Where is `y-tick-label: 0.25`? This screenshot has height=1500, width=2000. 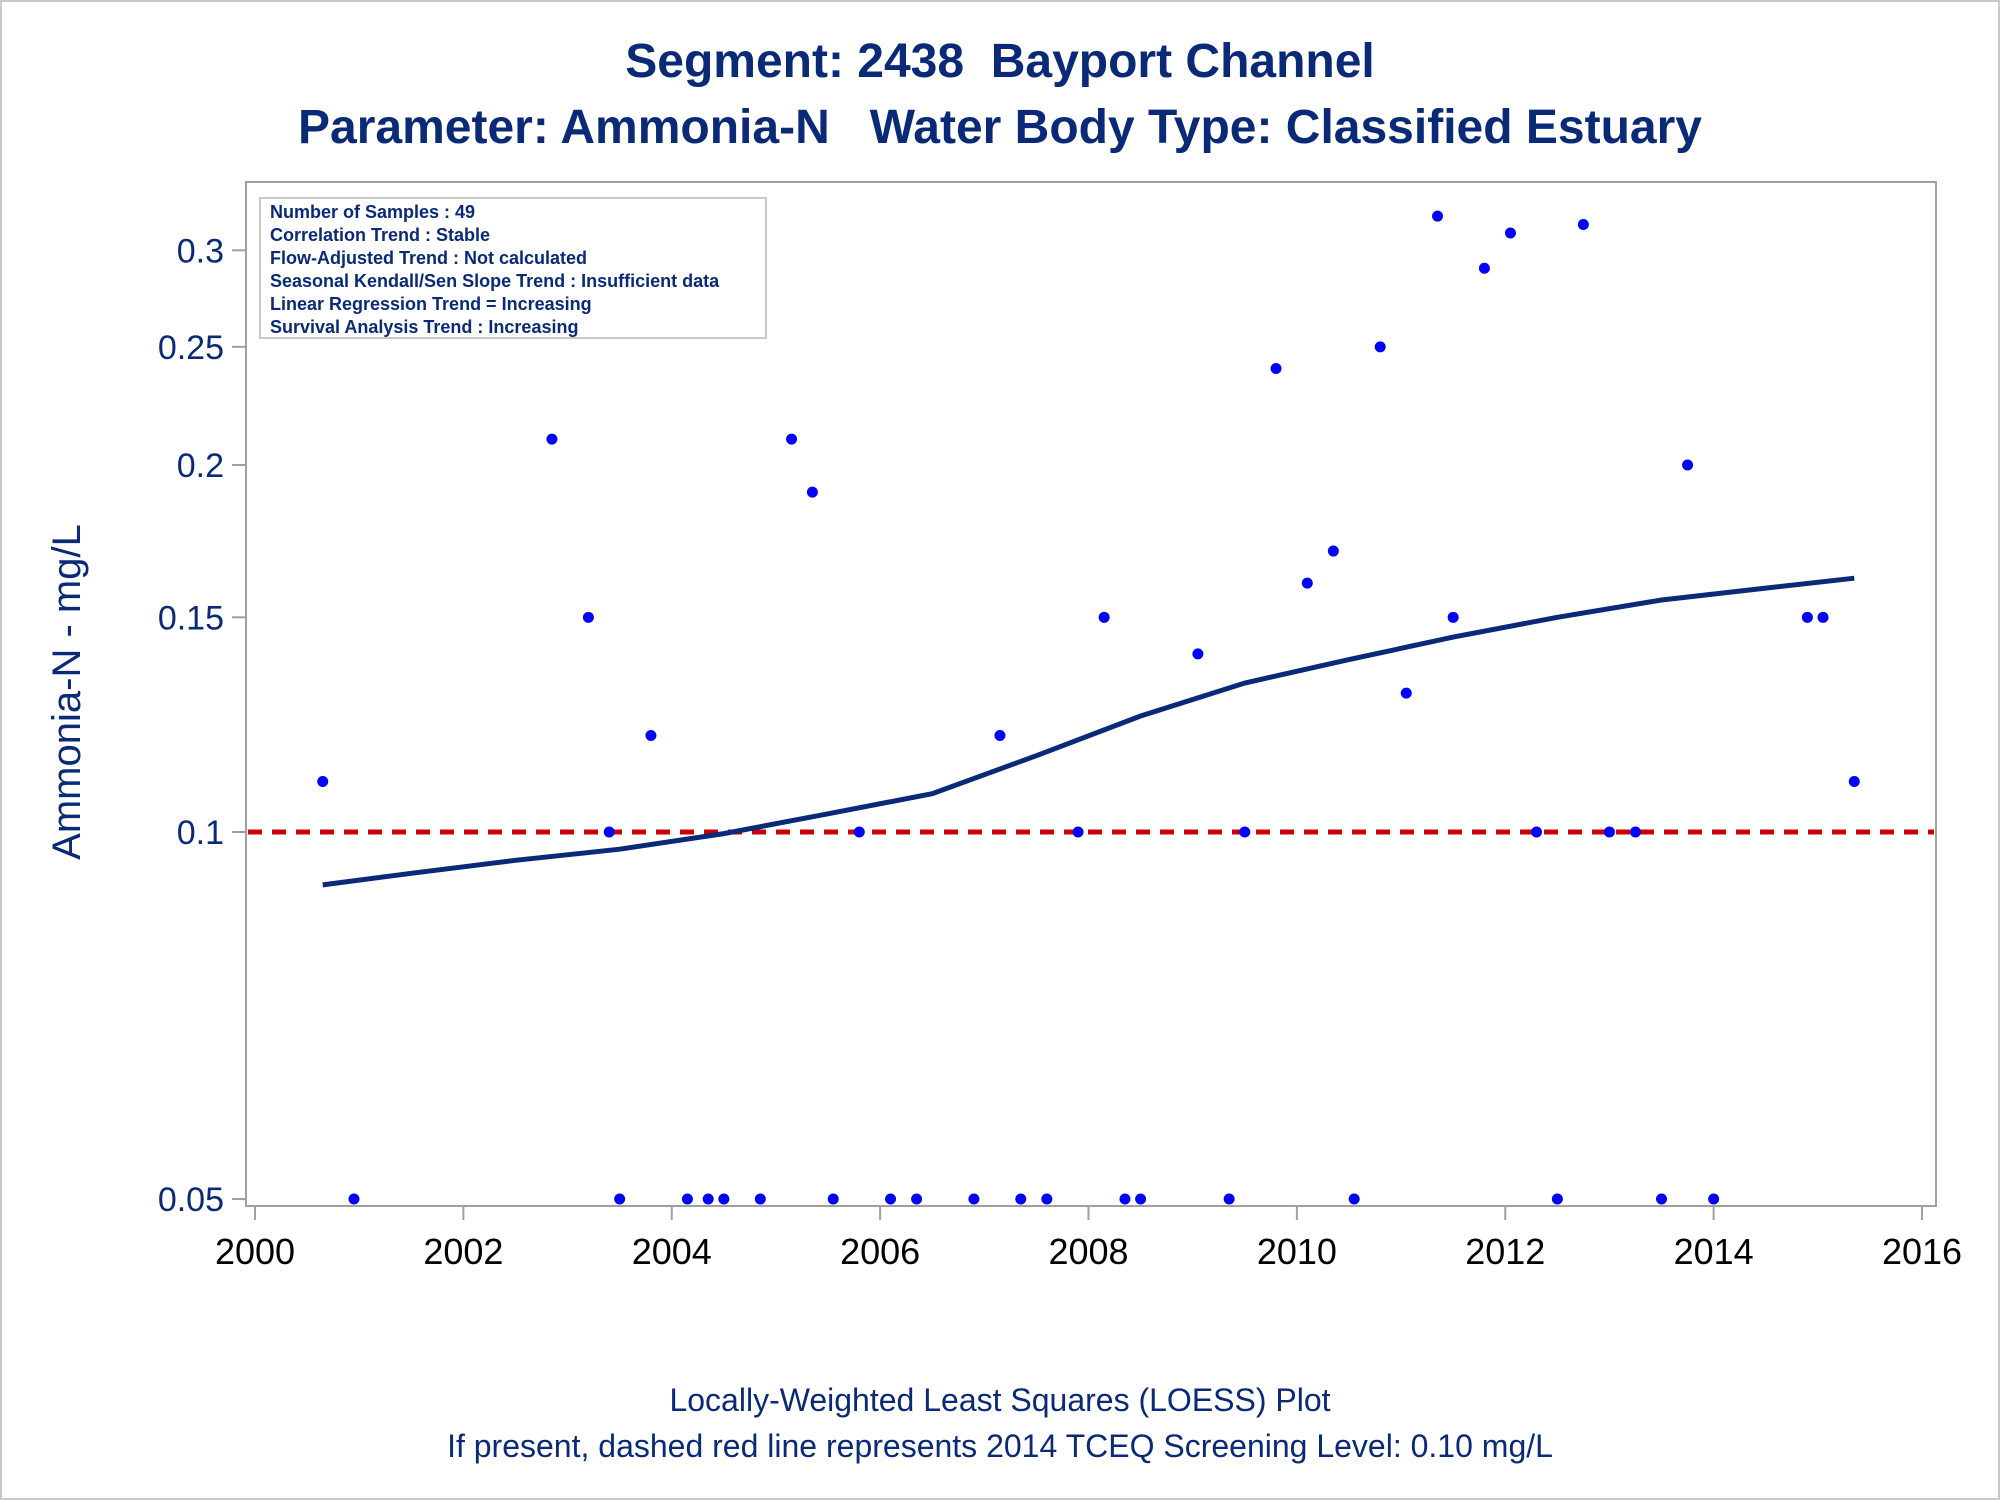
y-tick-label: 0.25 is located at coordinates (191, 348).